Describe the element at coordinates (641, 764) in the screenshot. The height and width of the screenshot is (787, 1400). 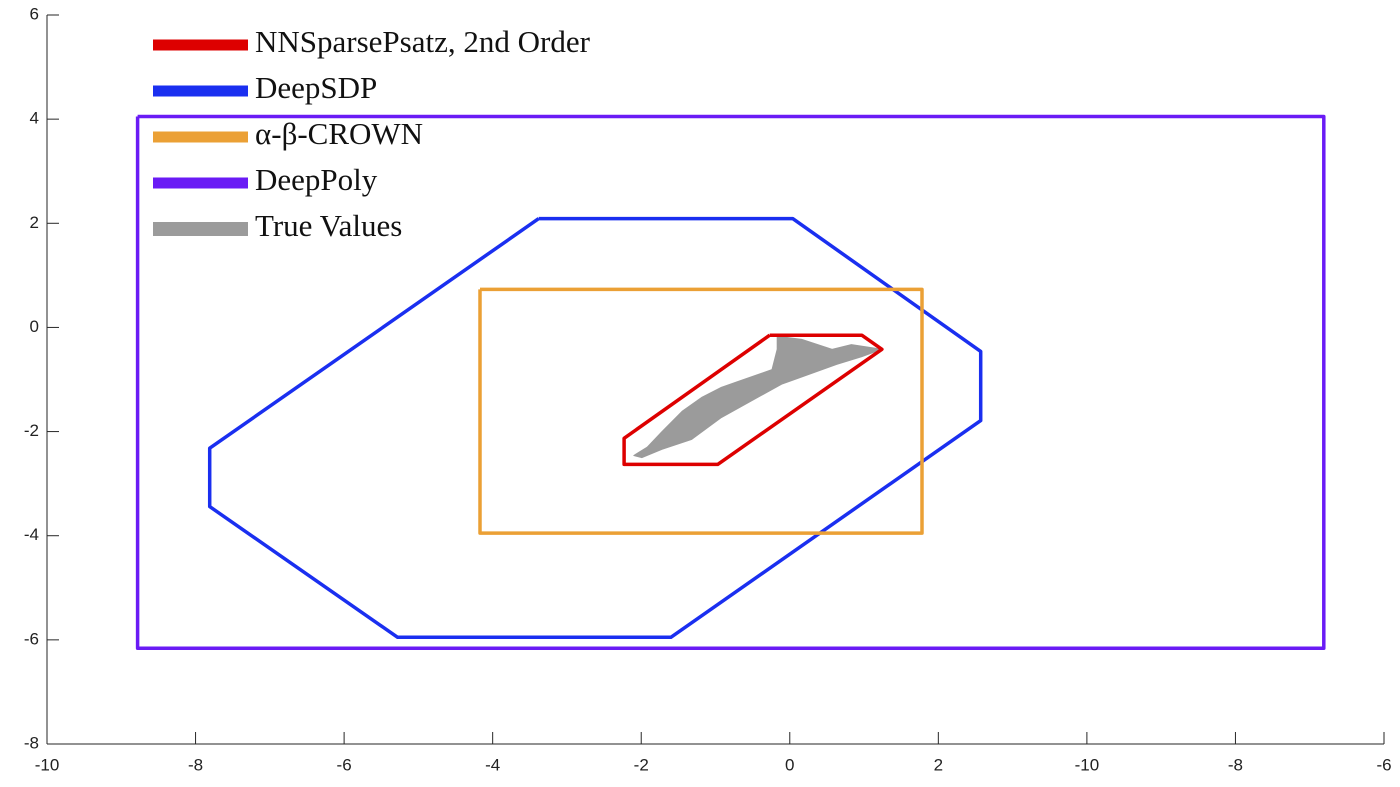
I see `x-tick-label: -2` at that location.